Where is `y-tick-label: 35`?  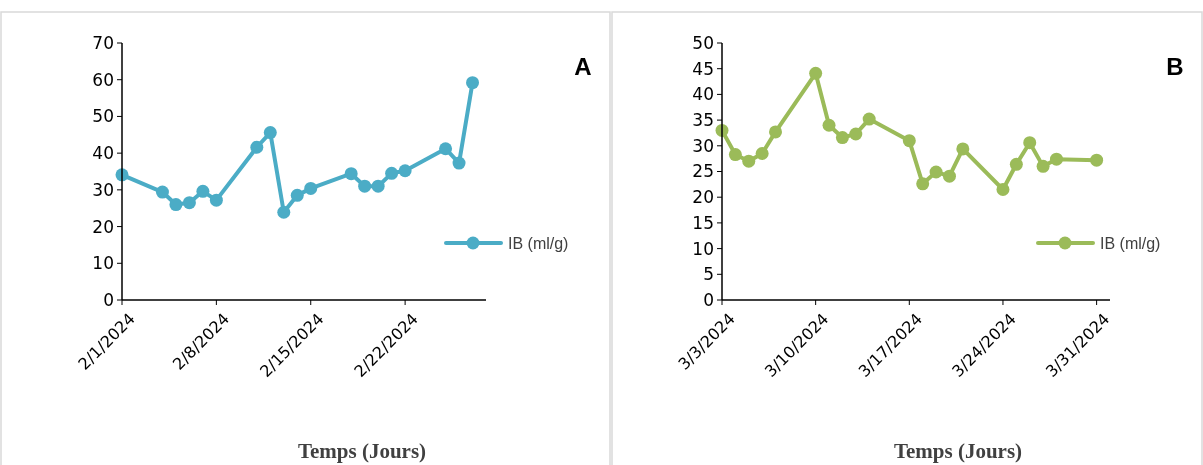
y-tick-label: 35 is located at coordinates (703, 120).